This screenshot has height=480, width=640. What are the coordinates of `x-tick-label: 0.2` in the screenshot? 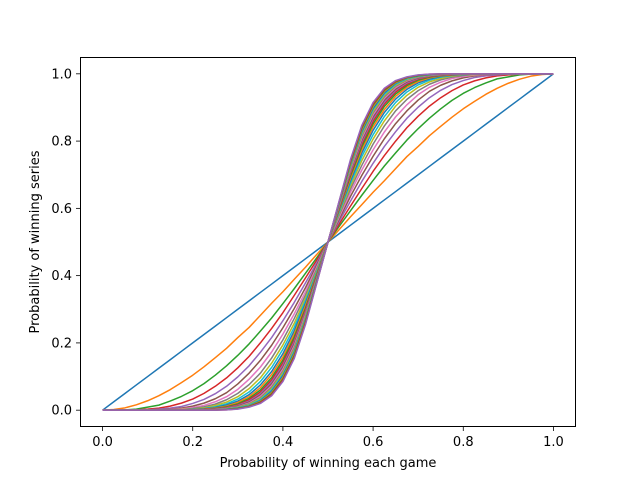 It's located at (192, 442).